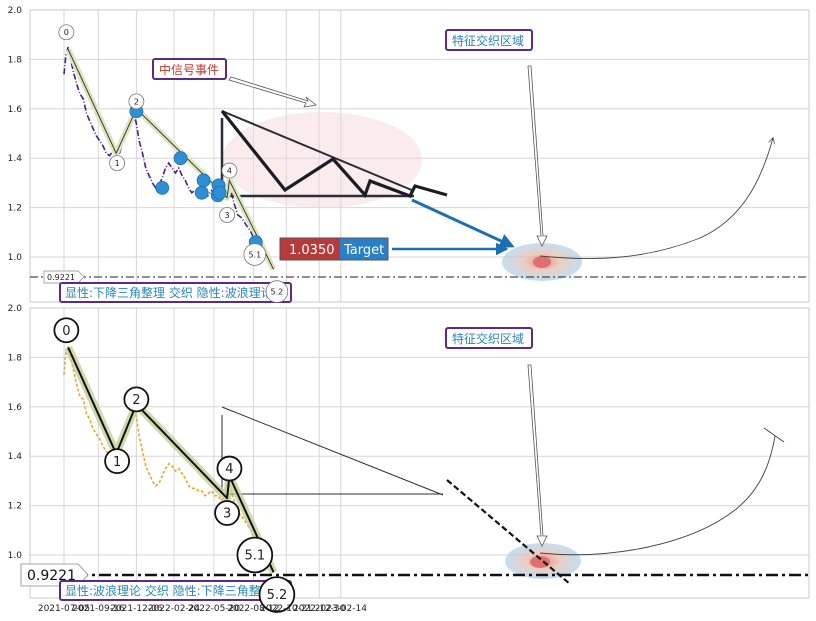 This screenshot has width=816, height=621. I want to click on x-tick-label: 2022-05-20, so click(214, 609).